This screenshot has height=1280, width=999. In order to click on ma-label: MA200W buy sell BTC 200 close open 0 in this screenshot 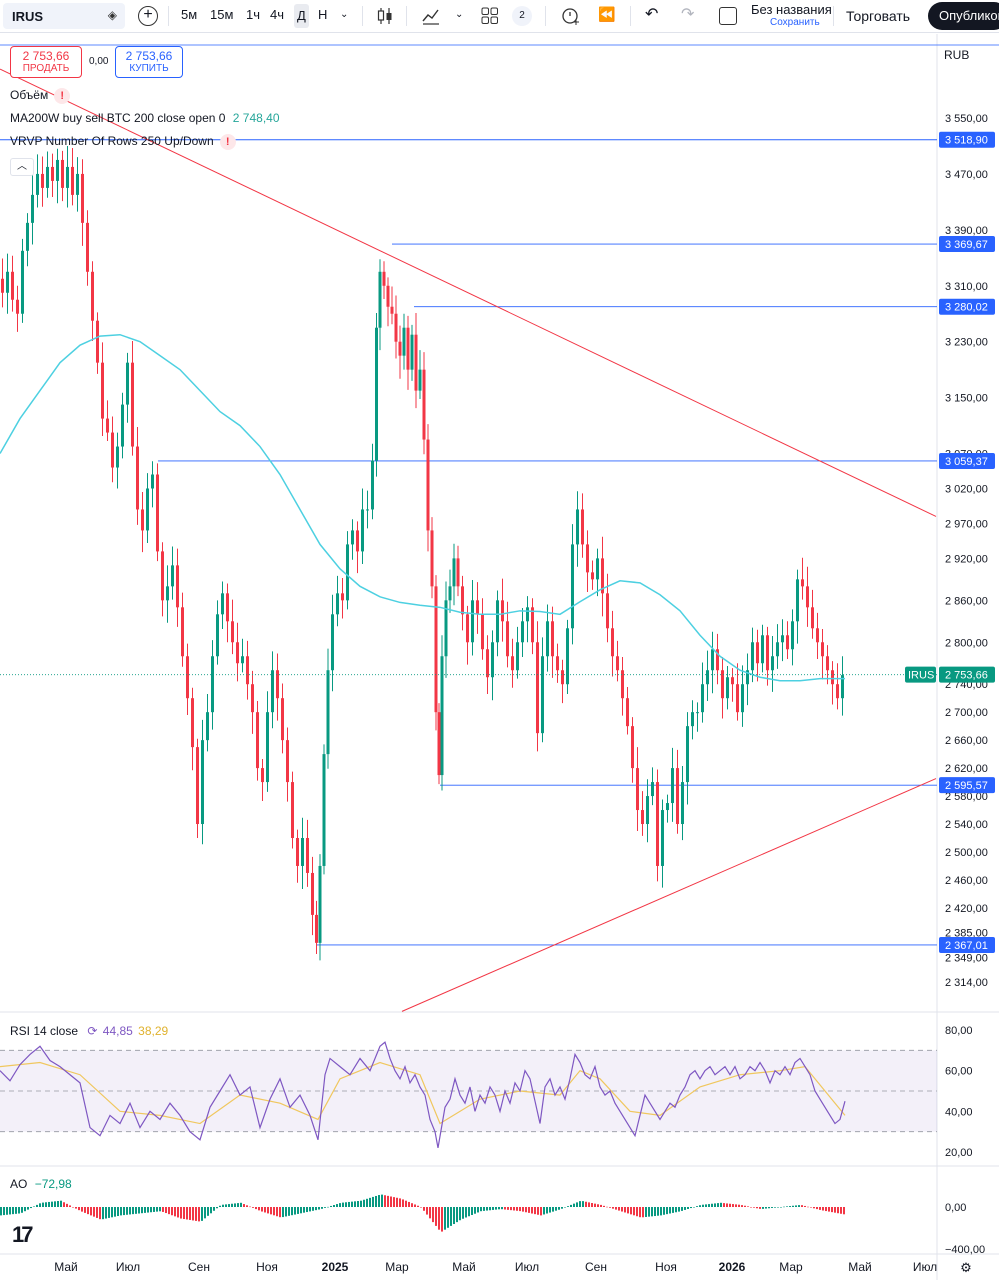, I will do `click(118, 118)`.